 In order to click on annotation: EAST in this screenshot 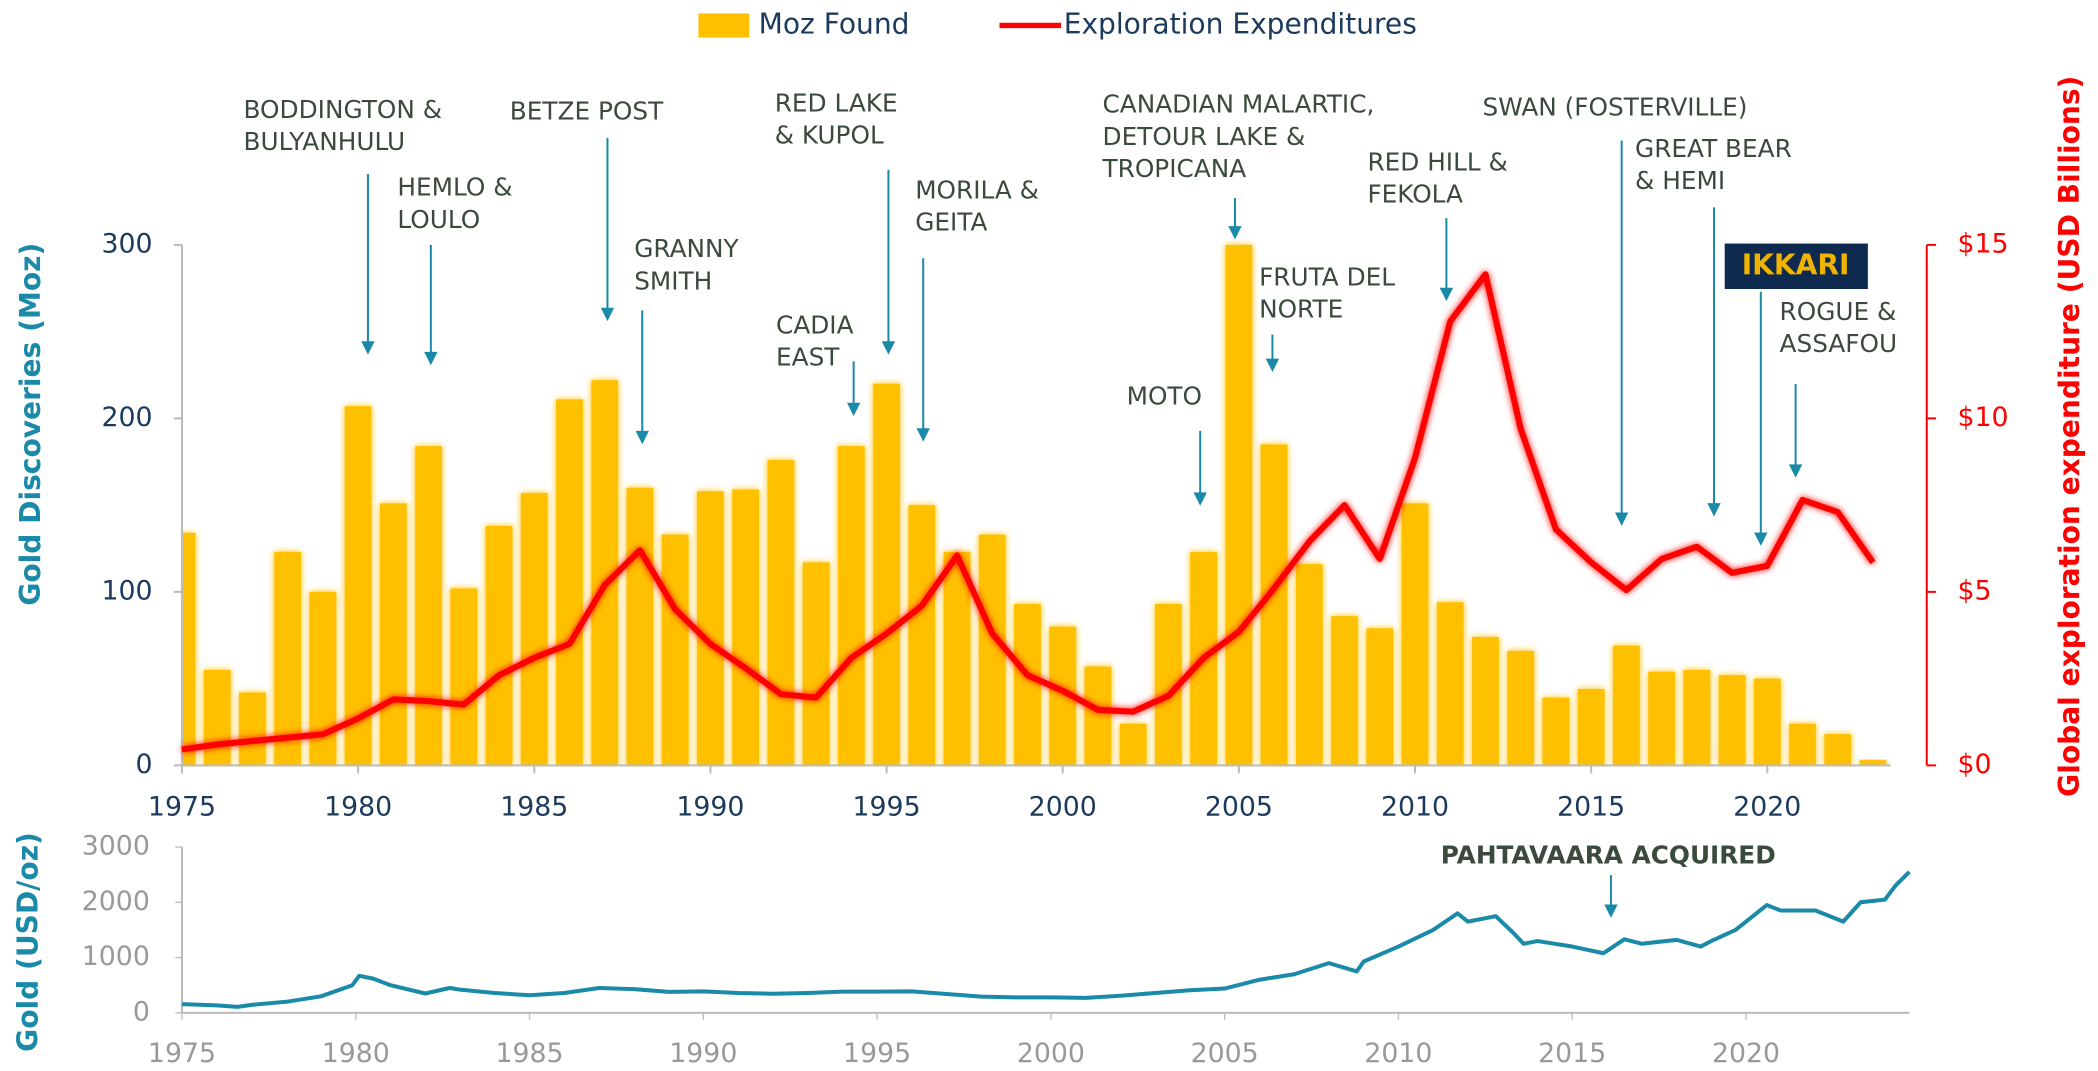, I will do `click(808, 357)`.